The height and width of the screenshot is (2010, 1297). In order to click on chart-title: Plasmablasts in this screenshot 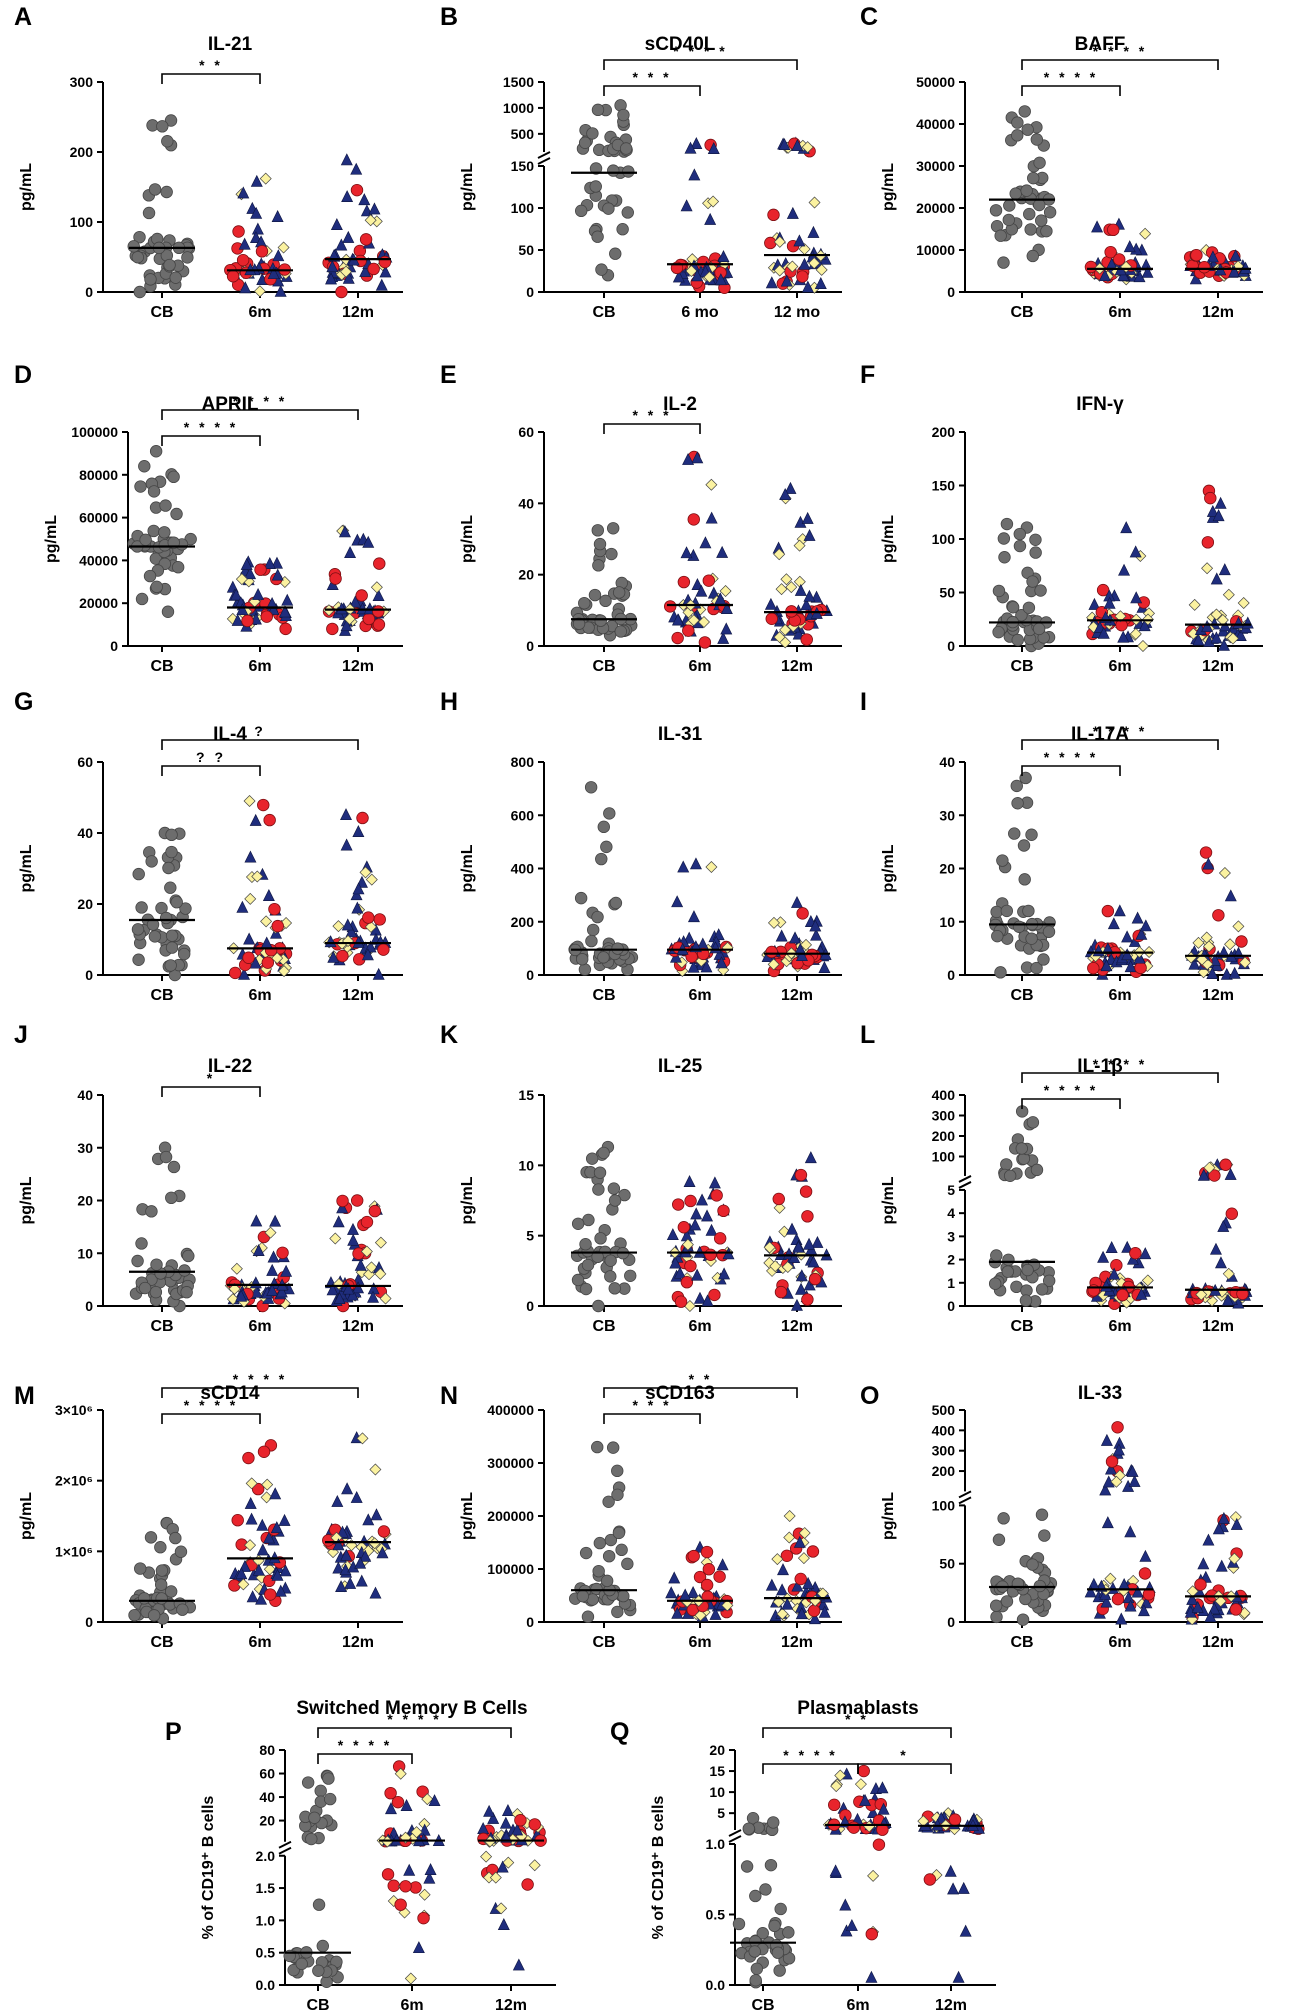, I will do `click(857, 1708)`.